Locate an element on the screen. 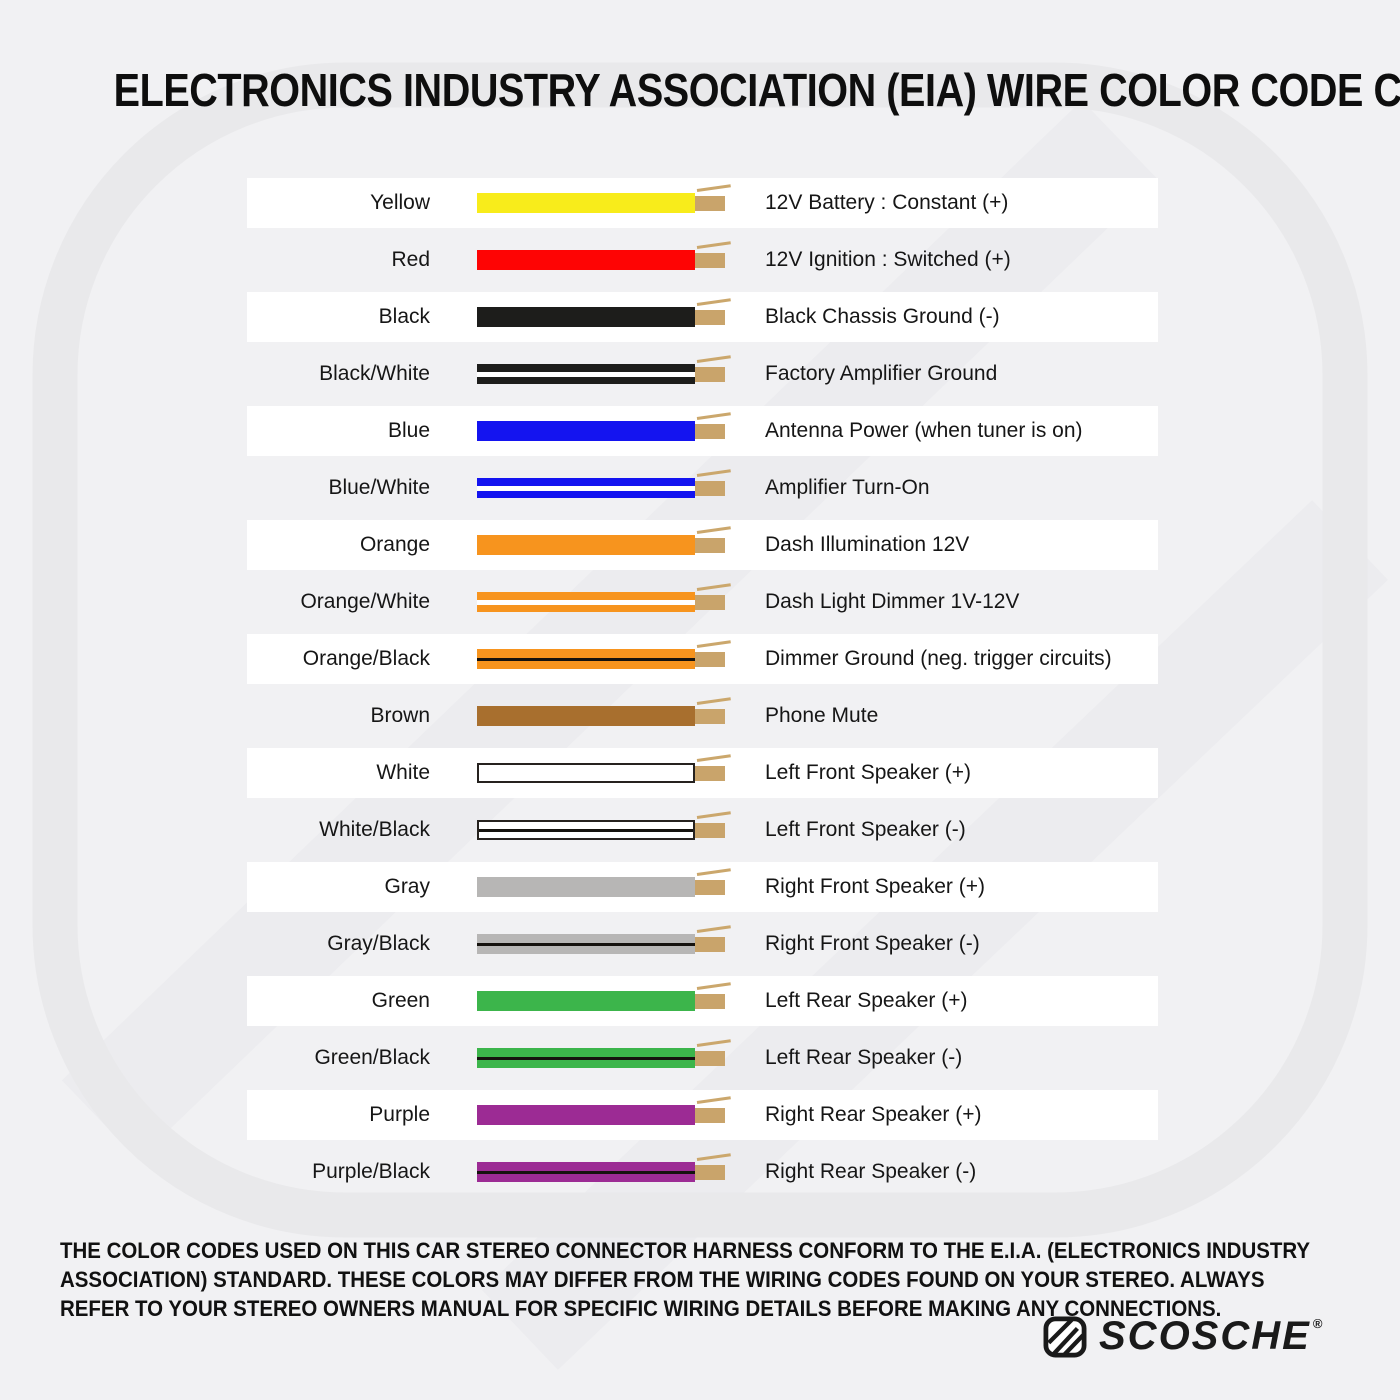  wire-function: Left Rear Speaker (+) is located at coordinates (866, 1000).